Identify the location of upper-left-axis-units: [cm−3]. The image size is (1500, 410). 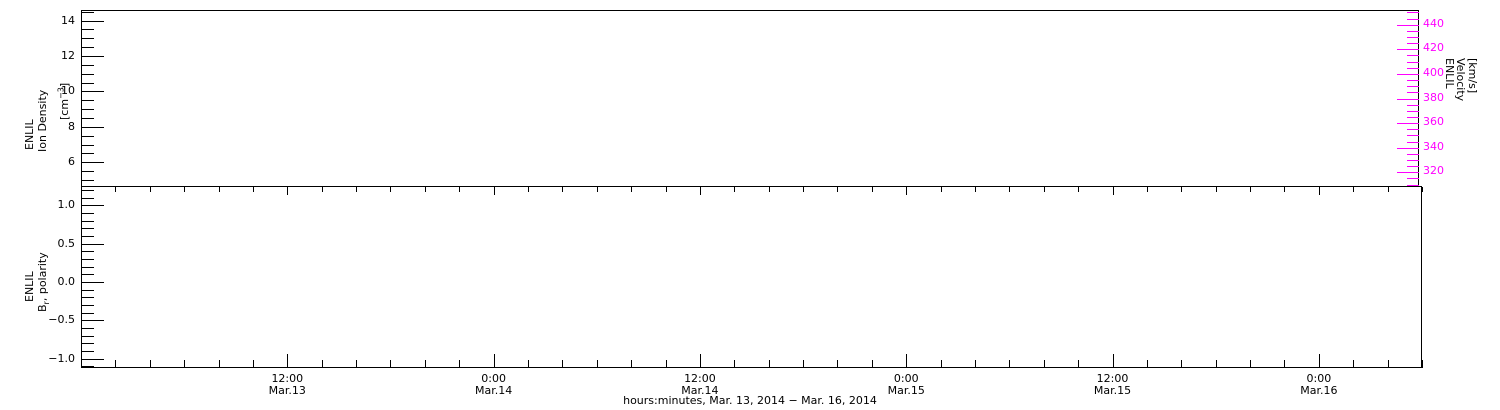
(63, 101).